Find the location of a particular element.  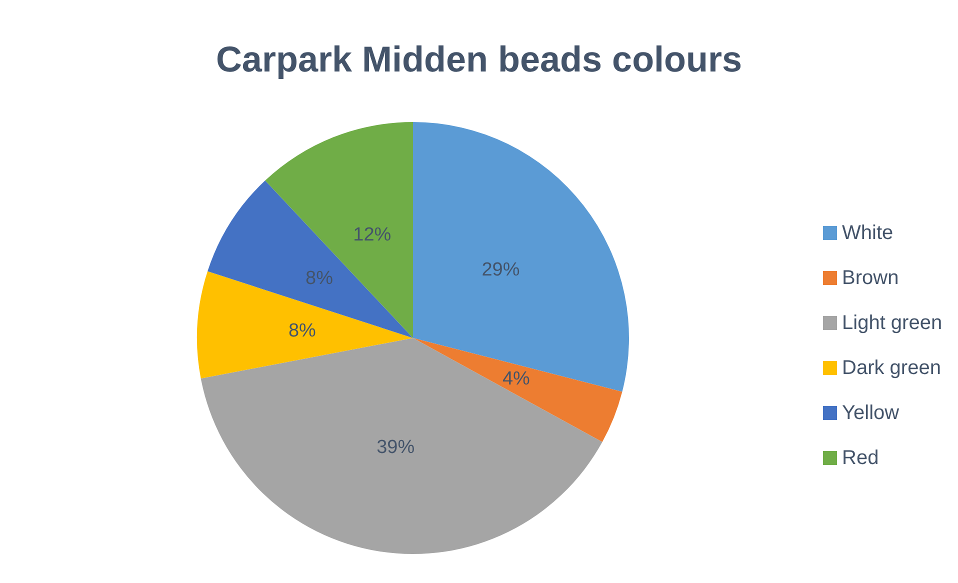

data-label: 4% is located at coordinates (516, 379).